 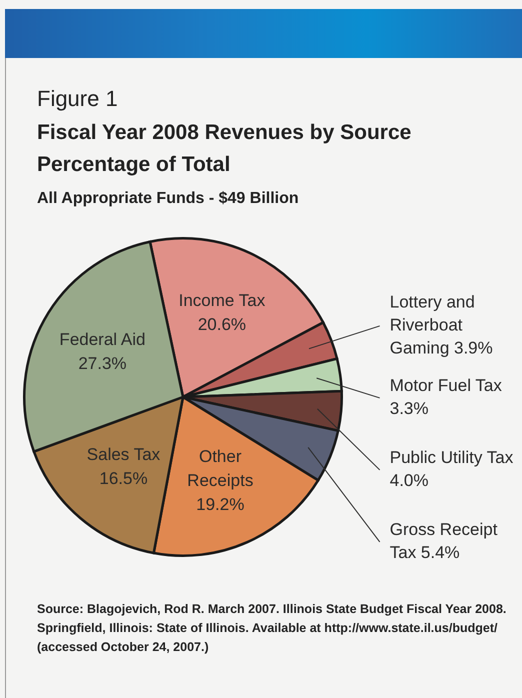 I want to click on data-label: 3.3%, so click(x=409, y=408).